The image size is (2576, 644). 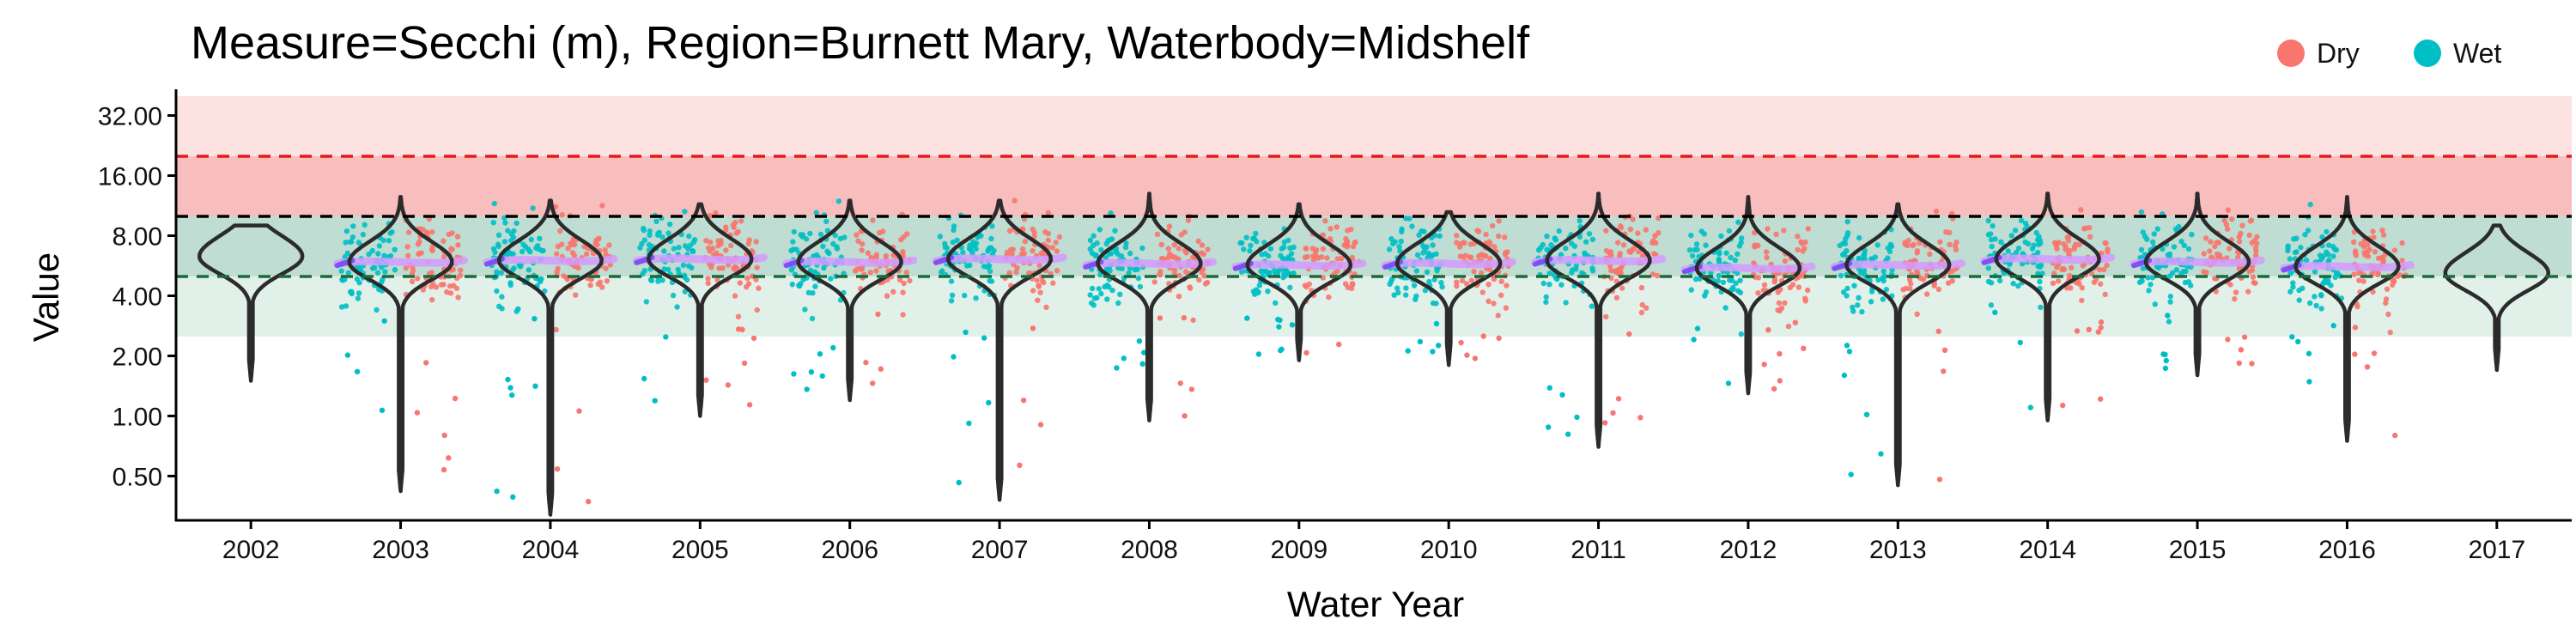 I want to click on outlier-point-2008, so click(x=1124, y=358).